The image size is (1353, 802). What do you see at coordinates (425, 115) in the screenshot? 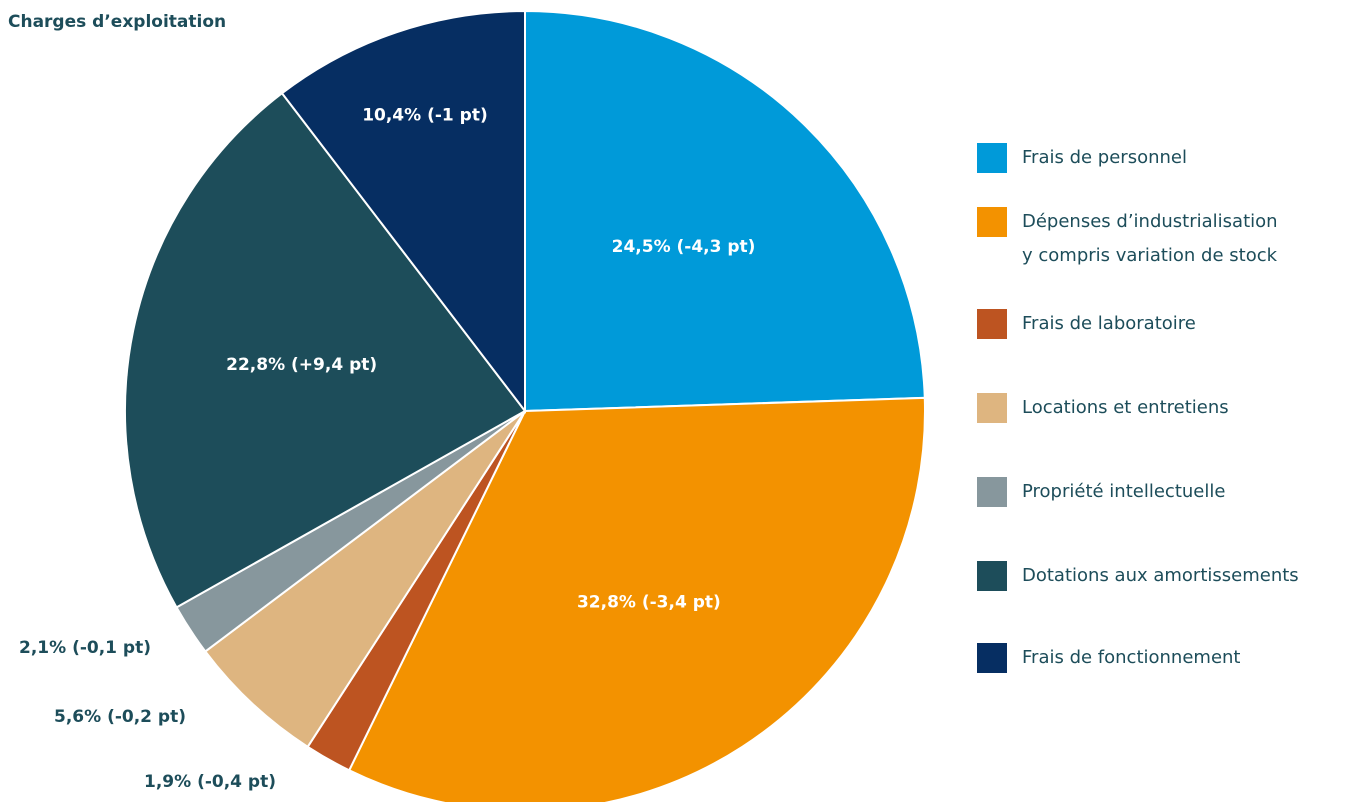
I see `data-label: 10,4% (-1 pt)` at bounding box center [425, 115].